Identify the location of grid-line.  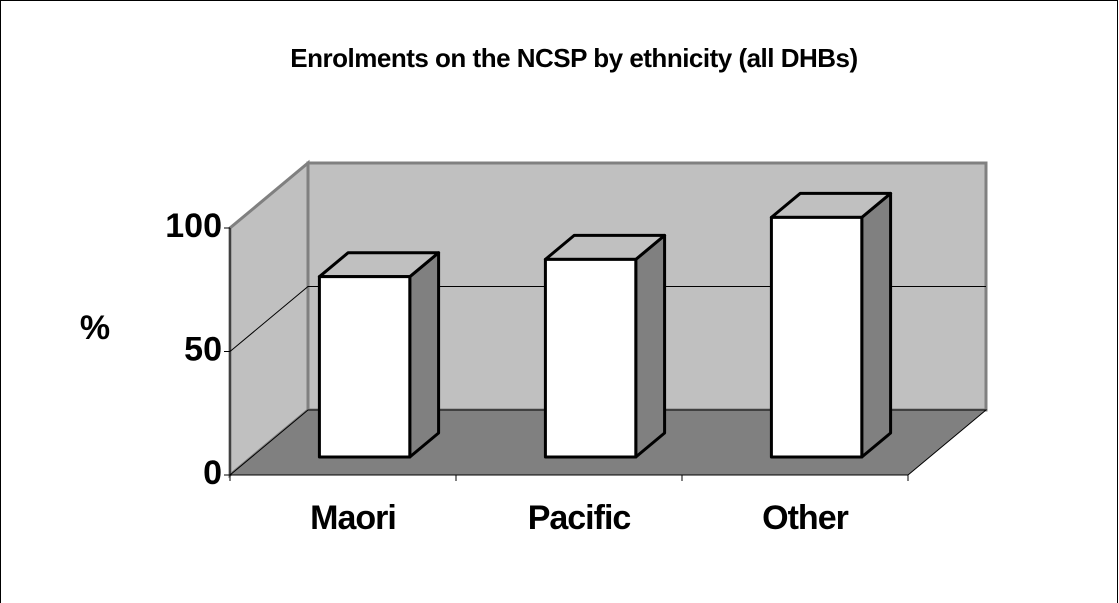
(607, 319).